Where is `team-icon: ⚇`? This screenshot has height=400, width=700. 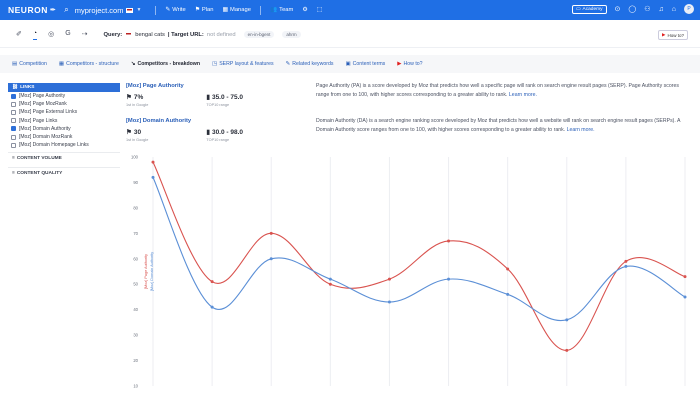
team-icon: ⚇ is located at coordinates (647, 9).